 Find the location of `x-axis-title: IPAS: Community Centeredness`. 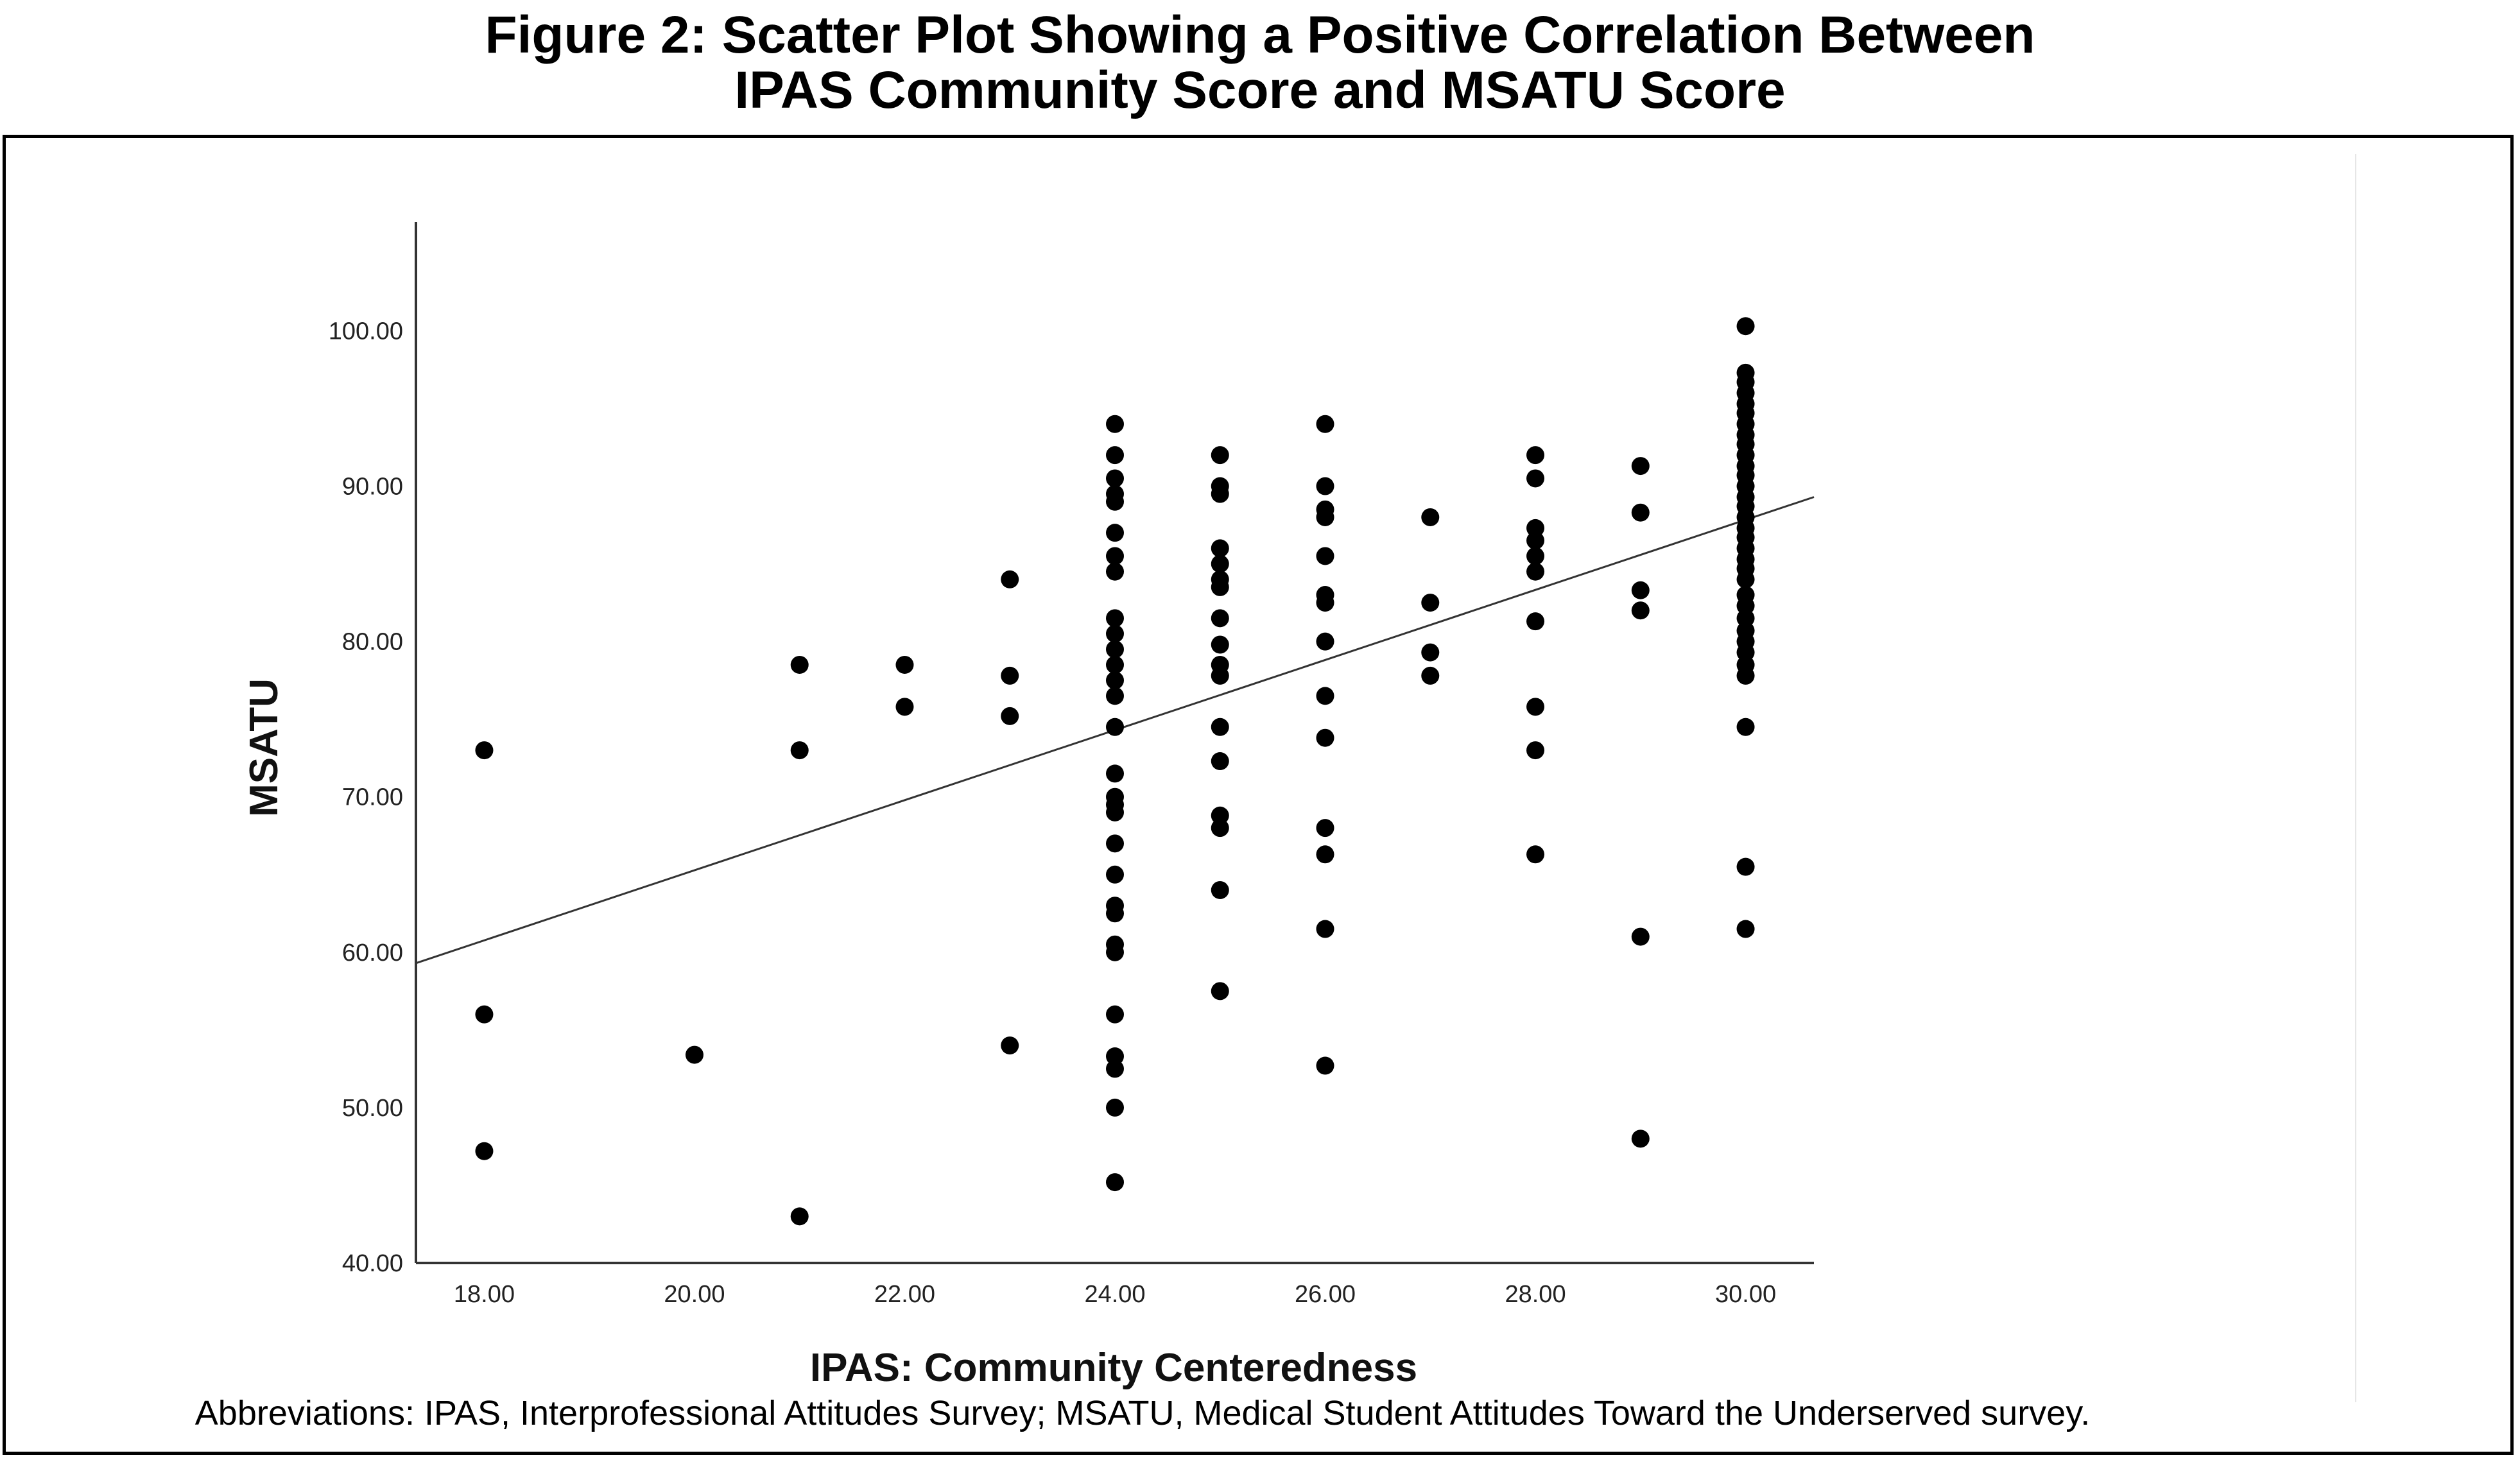

x-axis-title: IPAS: Community Centeredness is located at coordinates (1113, 1368).